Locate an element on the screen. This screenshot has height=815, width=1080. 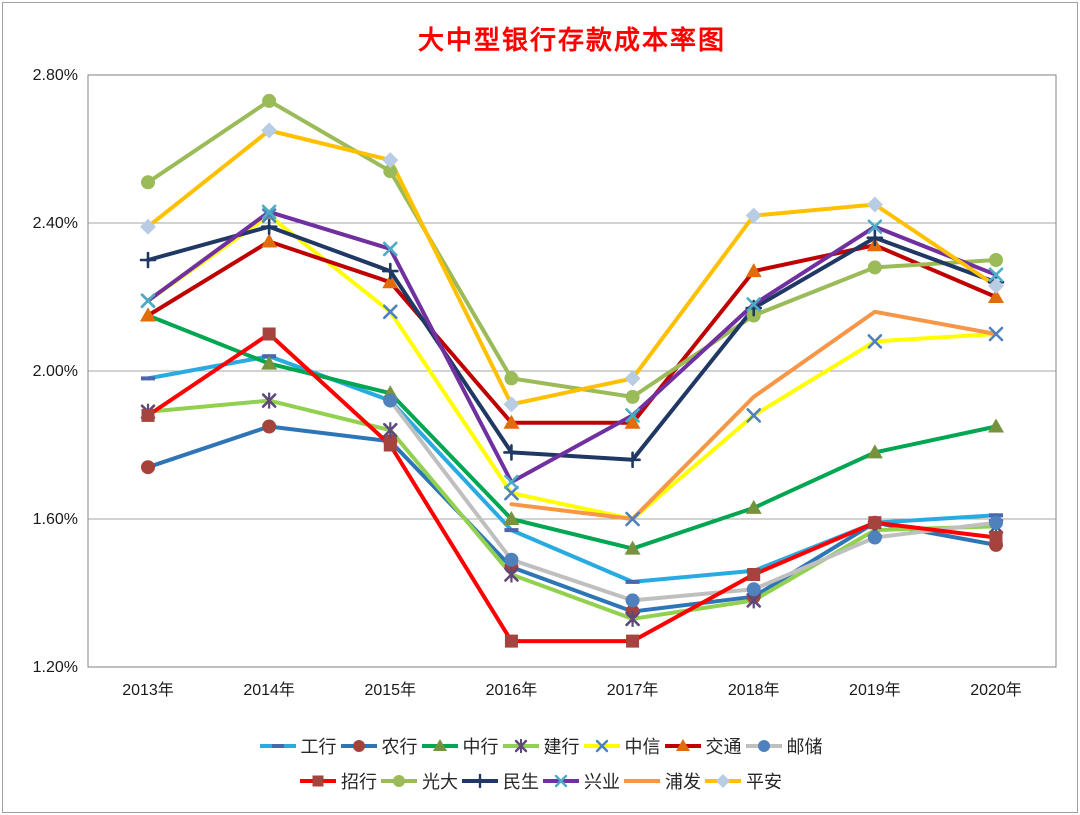
legend-label-兴业: 兴业 is located at coordinates (602, 782).